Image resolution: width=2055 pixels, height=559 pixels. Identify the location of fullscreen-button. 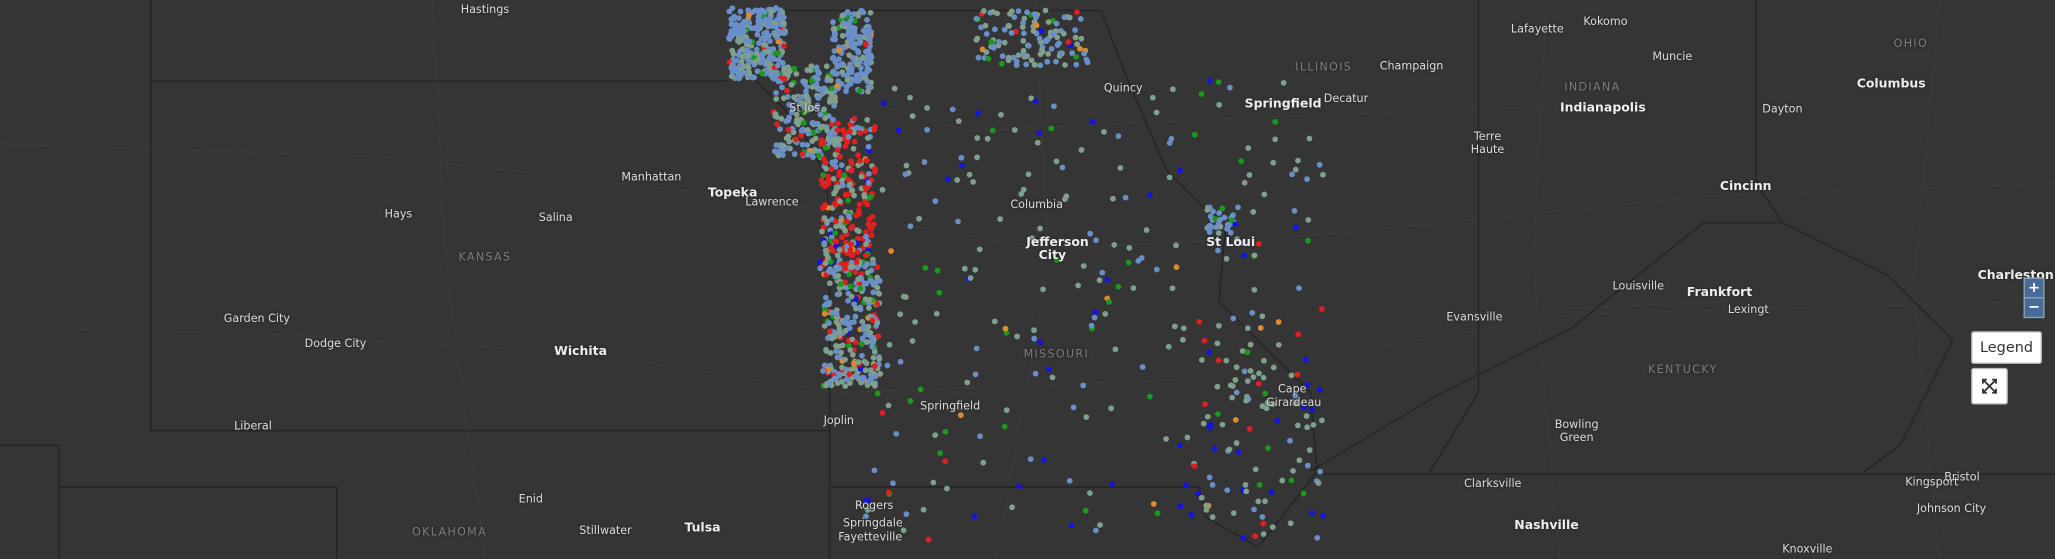
(1989, 386).